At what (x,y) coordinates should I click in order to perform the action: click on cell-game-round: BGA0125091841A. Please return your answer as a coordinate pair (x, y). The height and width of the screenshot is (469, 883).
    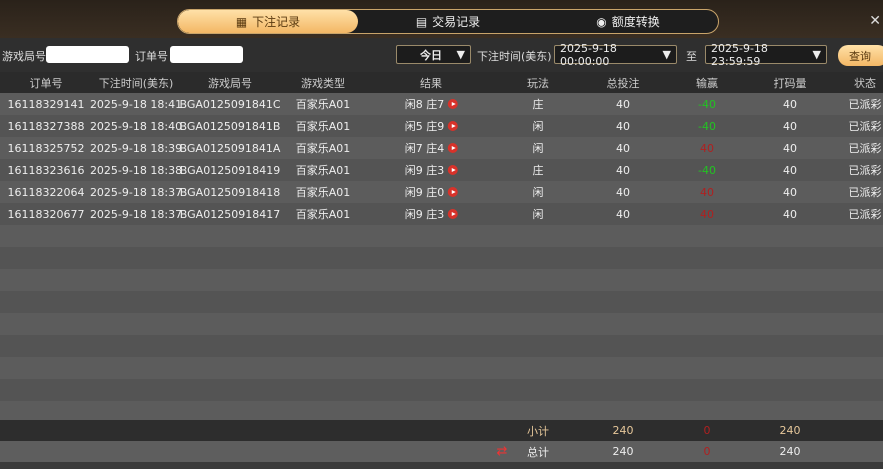
    Looking at the image, I should click on (230, 148).